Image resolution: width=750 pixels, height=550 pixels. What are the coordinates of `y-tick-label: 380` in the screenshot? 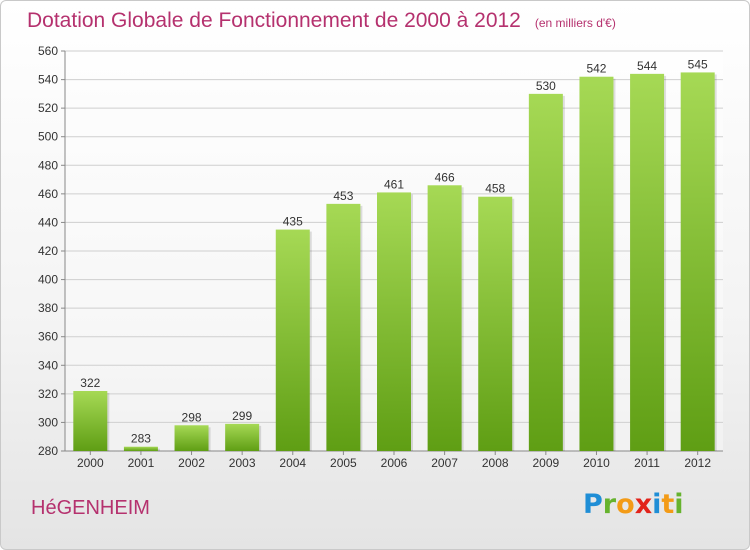 It's located at (48, 308).